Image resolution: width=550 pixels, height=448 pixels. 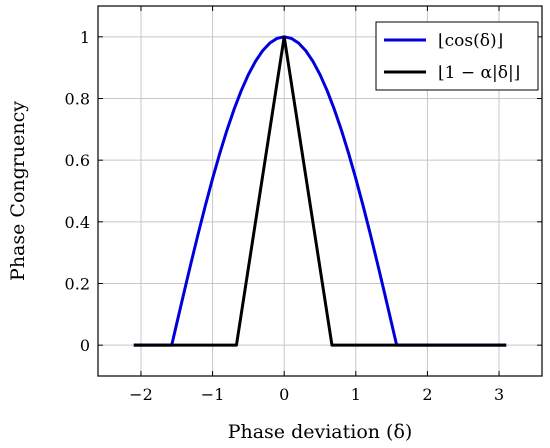 I want to click on legend-box, so click(x=457, y=56).